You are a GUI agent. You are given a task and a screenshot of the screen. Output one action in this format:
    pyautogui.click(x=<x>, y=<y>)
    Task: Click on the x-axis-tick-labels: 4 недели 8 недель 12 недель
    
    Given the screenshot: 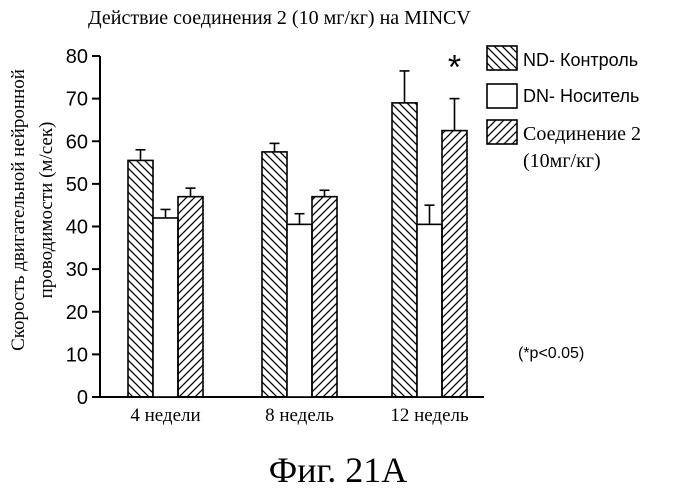 What is the action you would take?
    pyautogui.click(x=299, y=415)
    